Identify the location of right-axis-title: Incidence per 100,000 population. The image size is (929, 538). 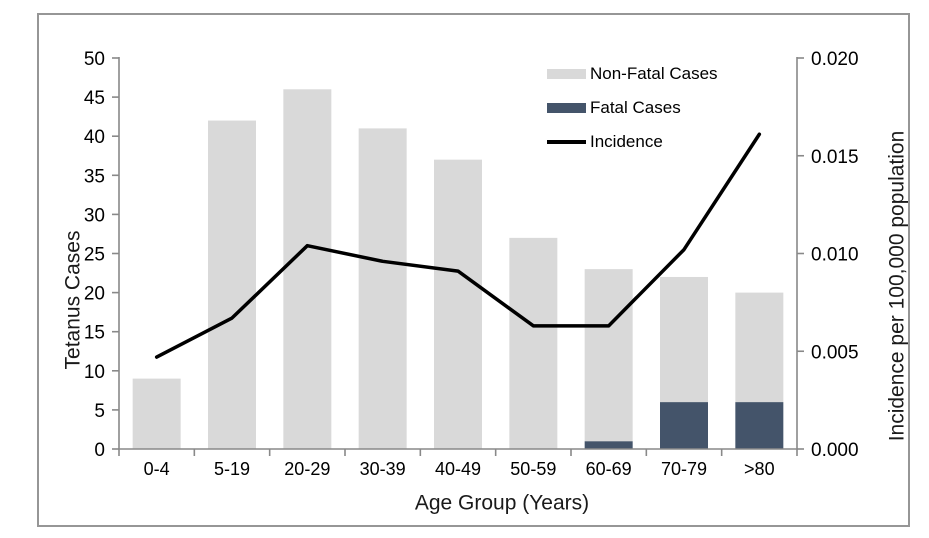
(897, 286).